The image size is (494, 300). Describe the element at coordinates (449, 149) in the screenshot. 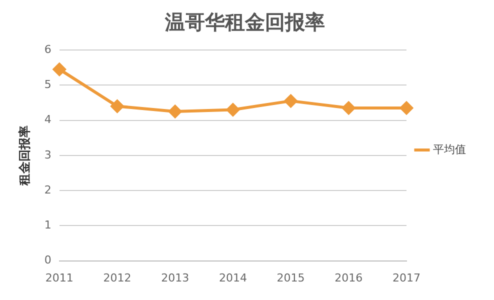

I see `legend-label: 平均值` at that location.